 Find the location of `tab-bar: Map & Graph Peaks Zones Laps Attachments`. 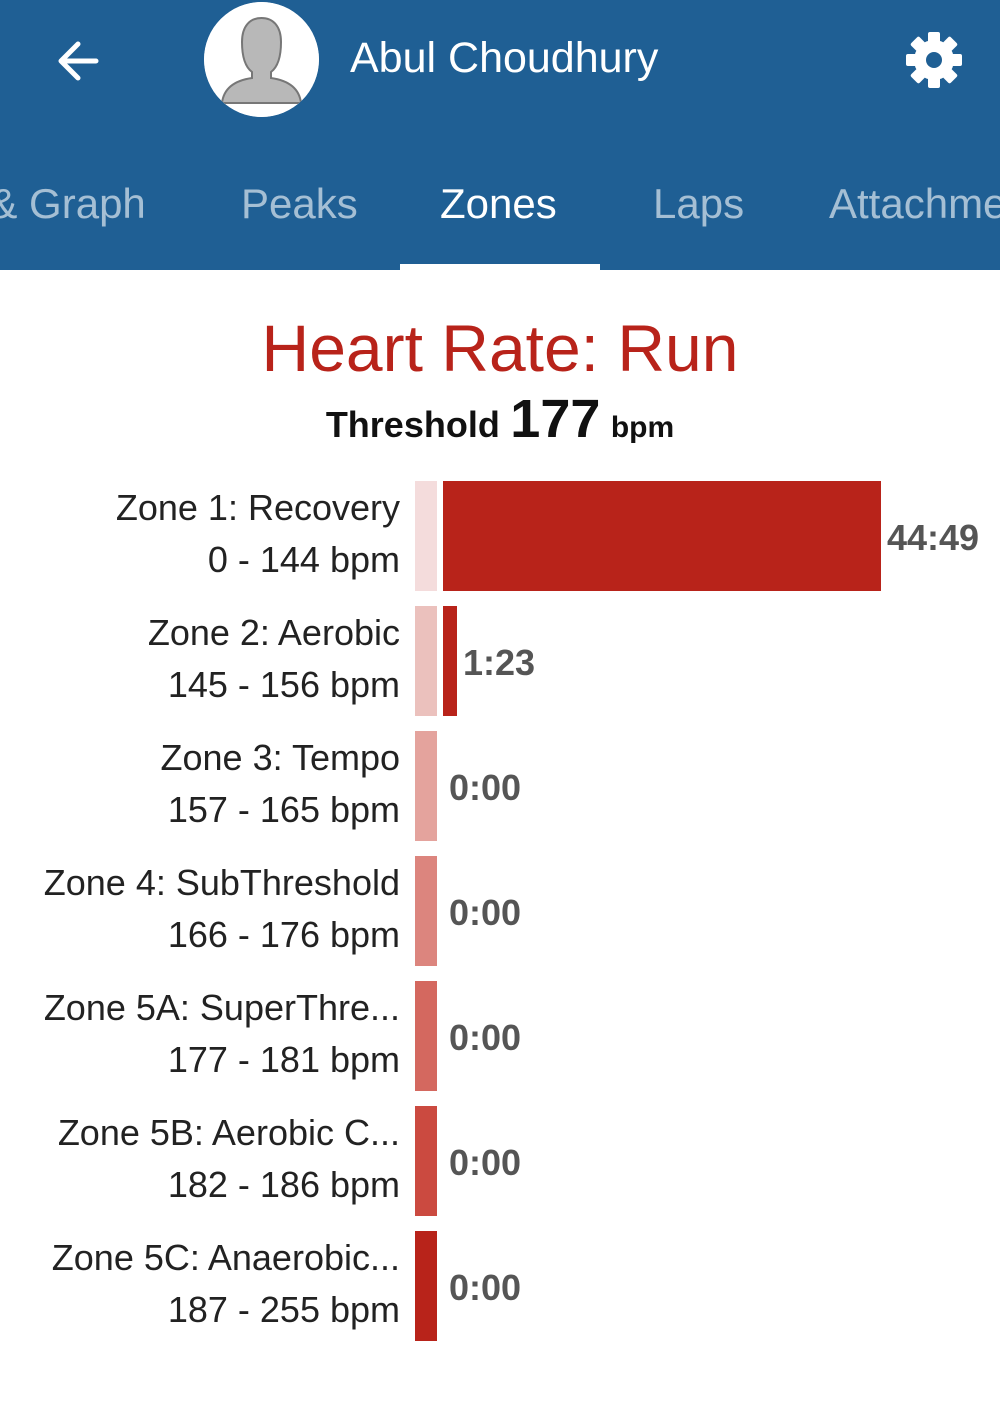

tab-bar: Map & Graph Peaks Zones Laps Attachments is located at coordinates (500, 205).